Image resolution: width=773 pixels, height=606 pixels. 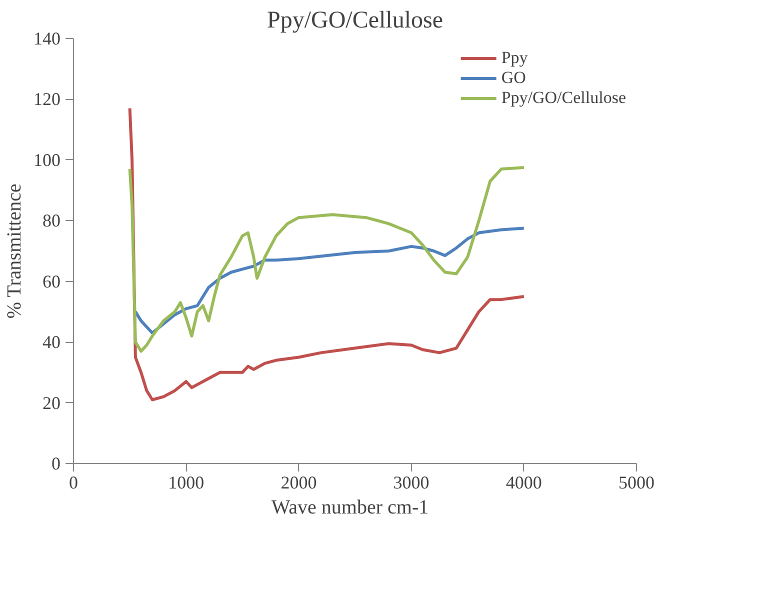 What do you see at coordinates (524, 482) in the screenshot?
I see `x-tick-label: 4000` at bounding box center [524, 482].